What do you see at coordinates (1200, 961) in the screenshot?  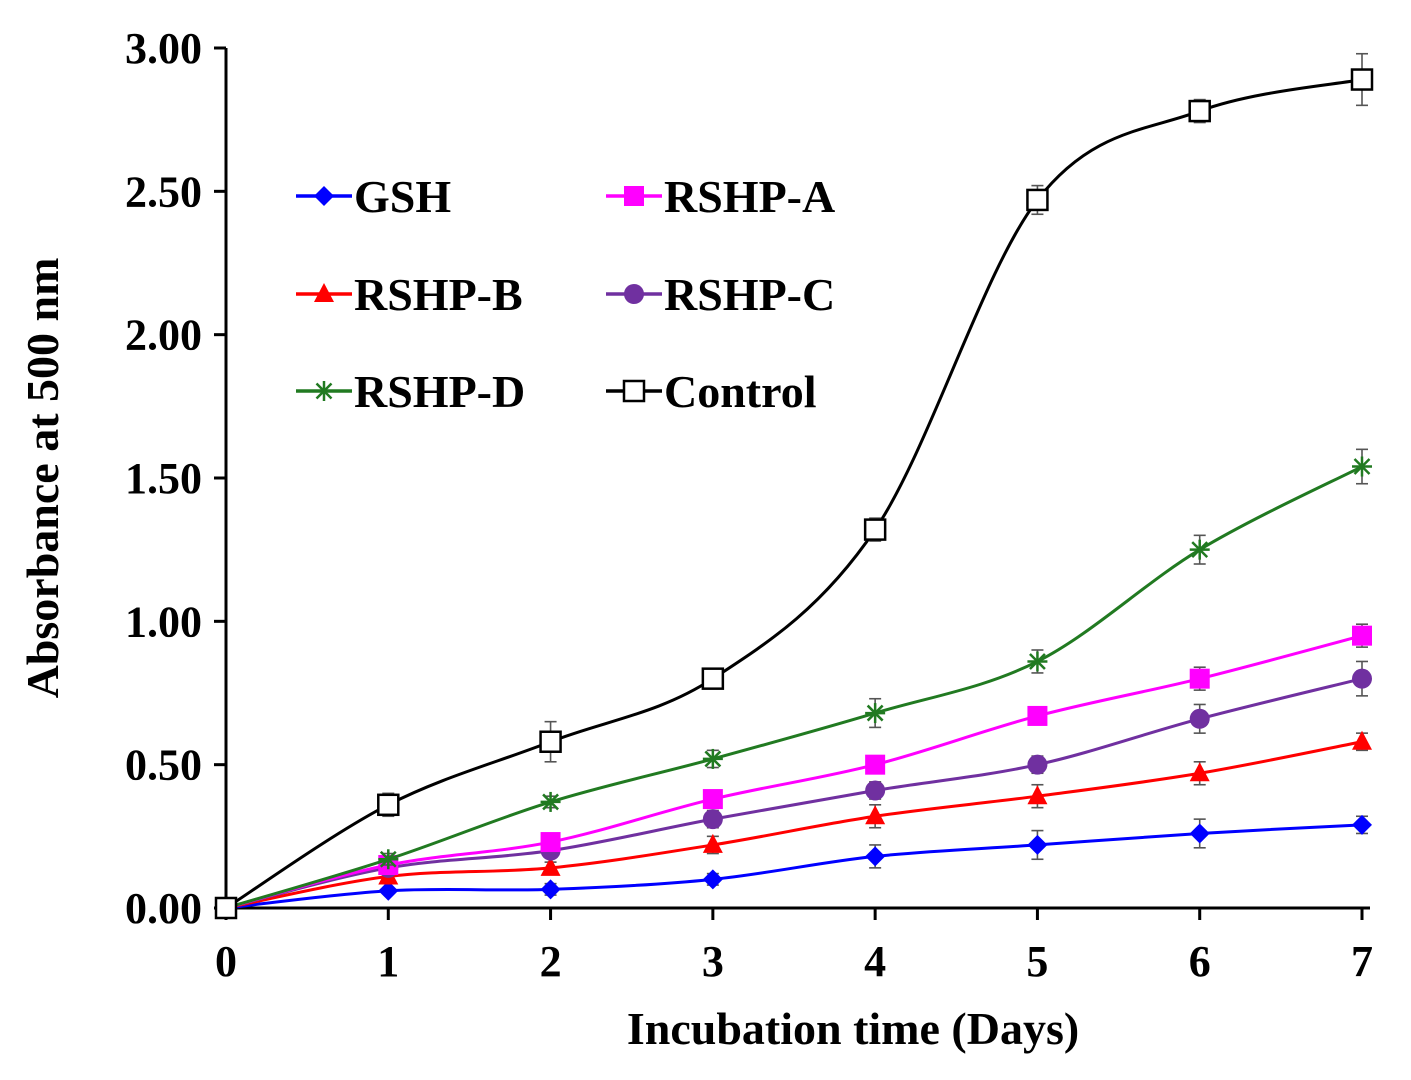 I see `x-tick-label: 6` at bounding box center [1200, 961].